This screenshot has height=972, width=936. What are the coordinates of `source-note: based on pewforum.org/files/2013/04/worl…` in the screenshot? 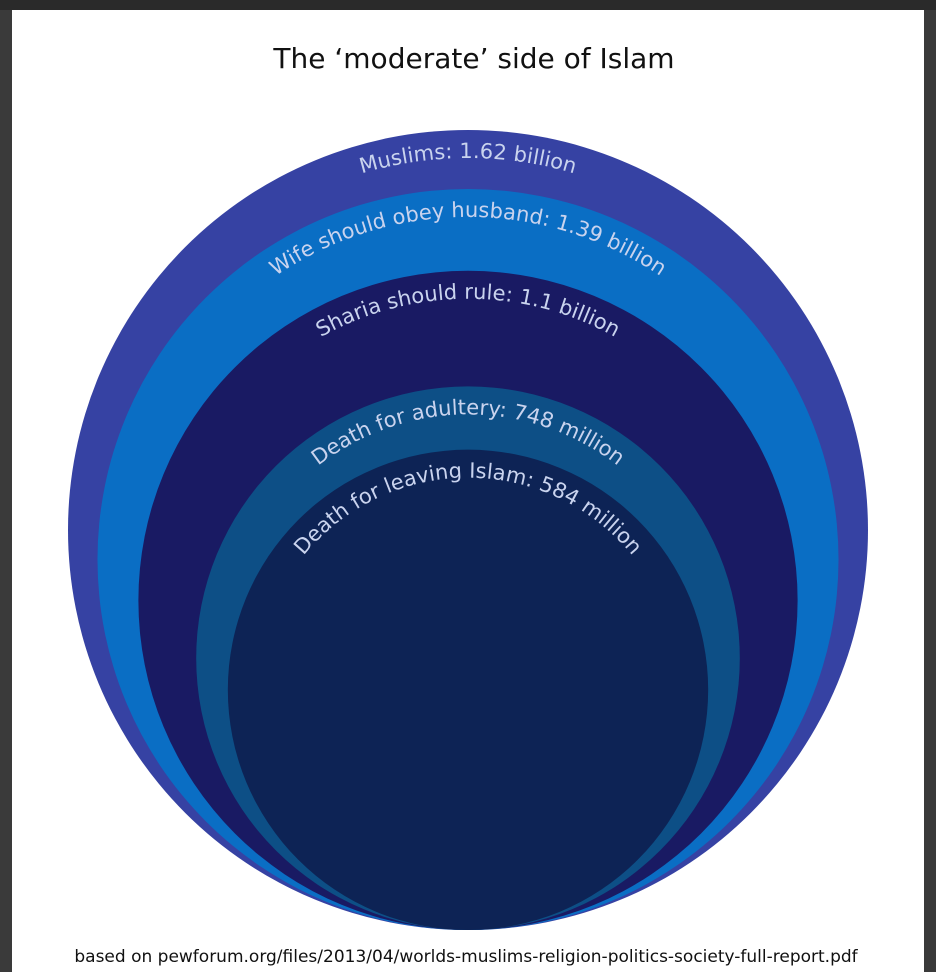 It's located at (466, 957).